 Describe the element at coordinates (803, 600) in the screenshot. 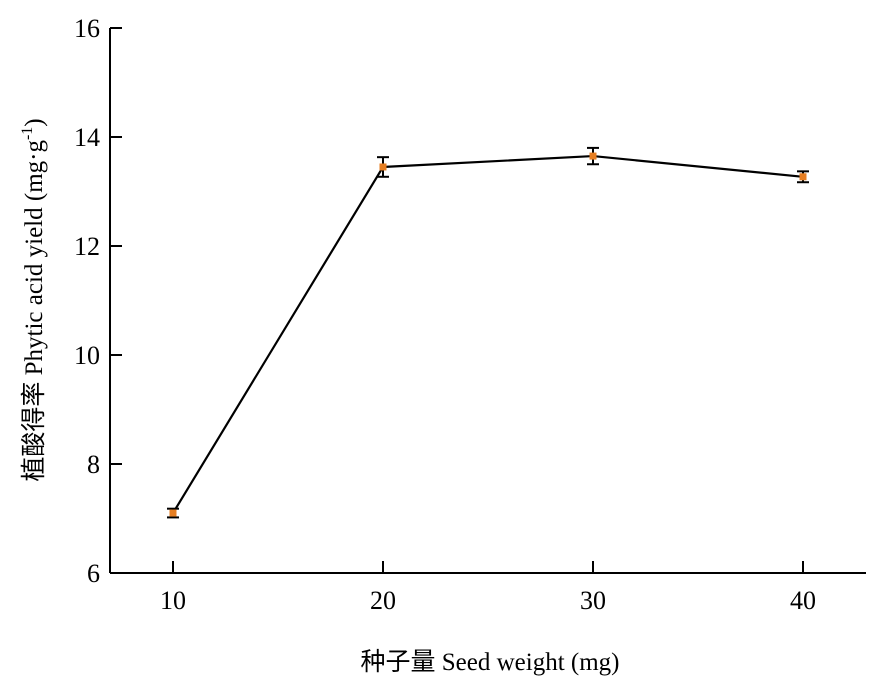

I see `x-tick-label: 40` at that location.